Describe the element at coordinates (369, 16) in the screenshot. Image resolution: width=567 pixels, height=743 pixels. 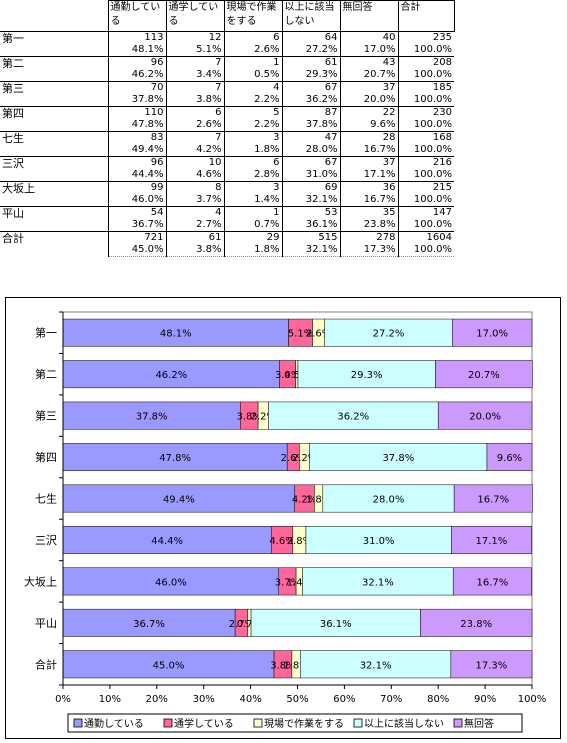
I see `column-header: 無回答` at that location.